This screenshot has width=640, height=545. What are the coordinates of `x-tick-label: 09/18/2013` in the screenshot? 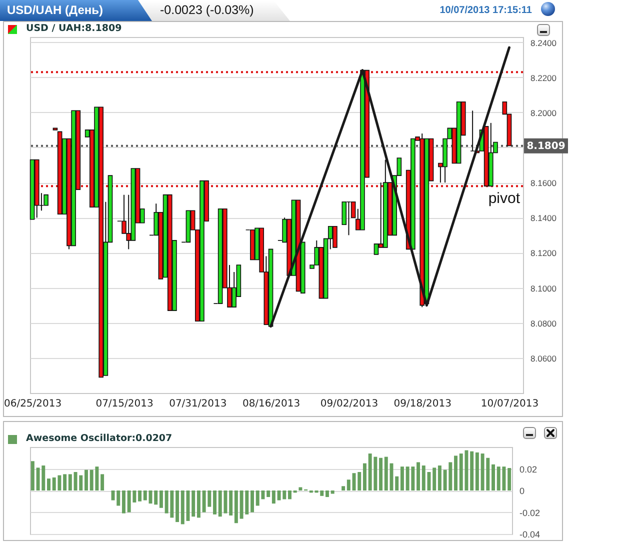 It's located at (423, 404).